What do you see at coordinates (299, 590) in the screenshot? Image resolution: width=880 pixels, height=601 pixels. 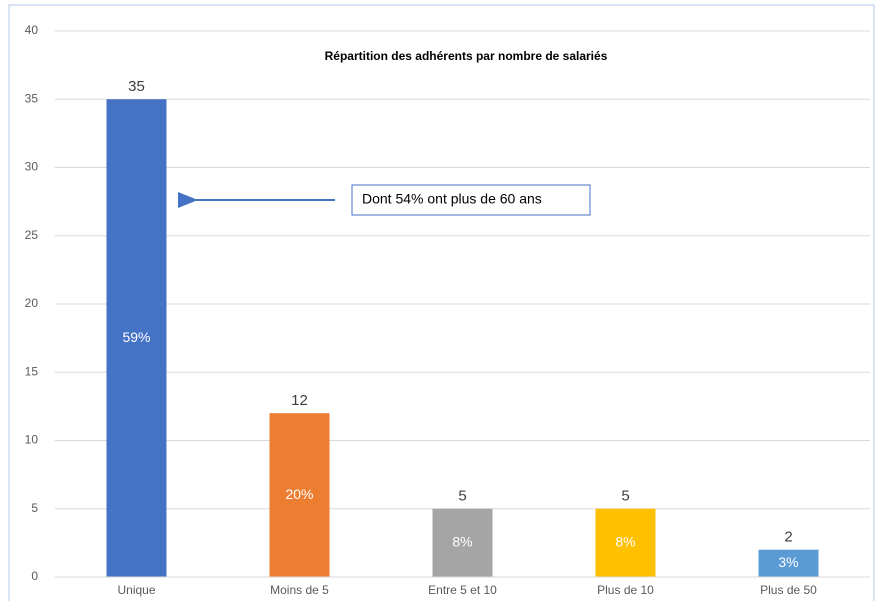 I see `x-tick-label: Moins de 5` at bounding box center [299, 590].